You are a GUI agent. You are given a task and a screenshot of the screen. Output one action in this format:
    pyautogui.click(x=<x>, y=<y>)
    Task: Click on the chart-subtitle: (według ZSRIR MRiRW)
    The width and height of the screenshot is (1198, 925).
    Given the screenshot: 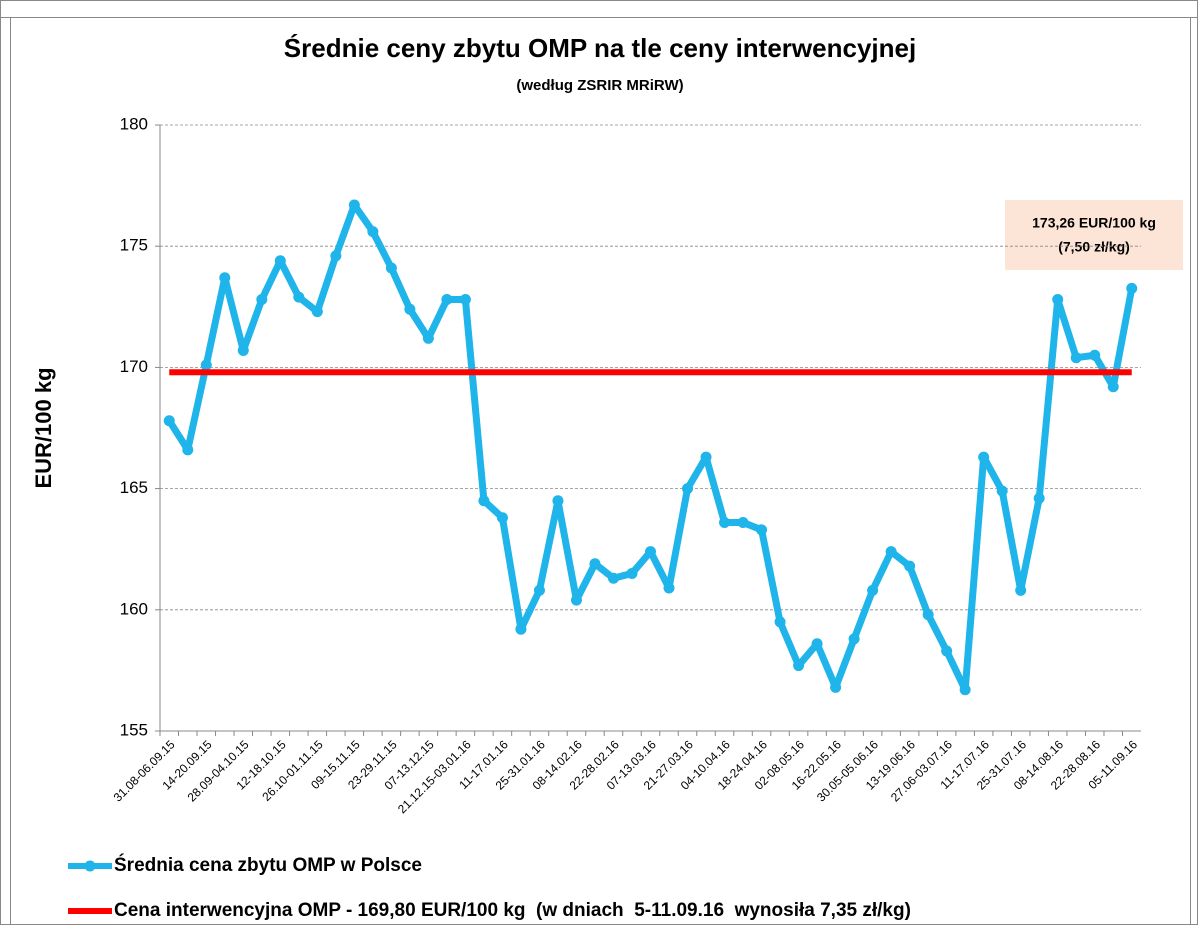 What is the action you would take?
    pyautogui.click(x=599, y=85)
    